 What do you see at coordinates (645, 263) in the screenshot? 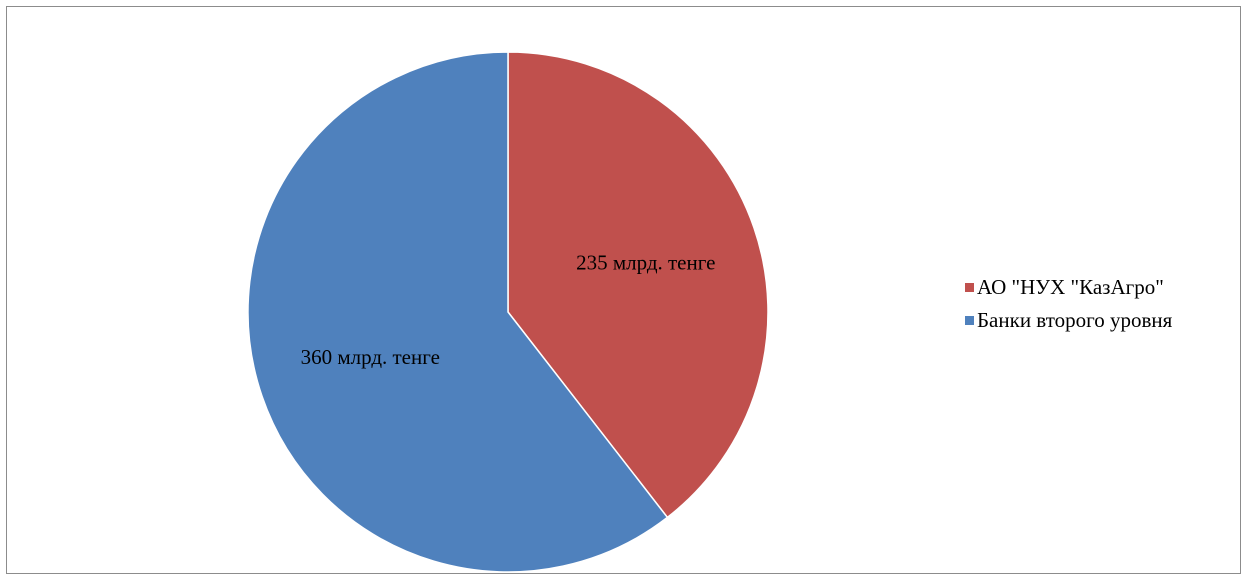
I see `data-label-kazagro: 235 млрд. тенге` at bounding box center [645, 263].